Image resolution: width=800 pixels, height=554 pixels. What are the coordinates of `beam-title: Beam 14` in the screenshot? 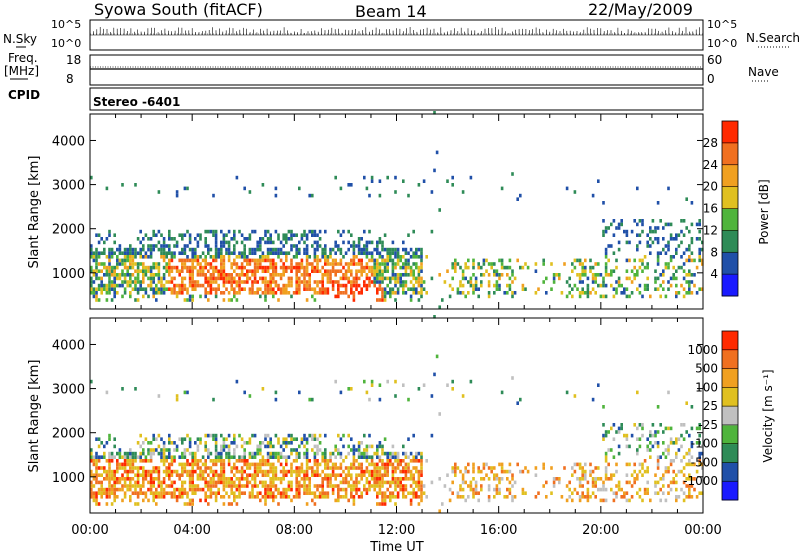 It's located at (391, 11).